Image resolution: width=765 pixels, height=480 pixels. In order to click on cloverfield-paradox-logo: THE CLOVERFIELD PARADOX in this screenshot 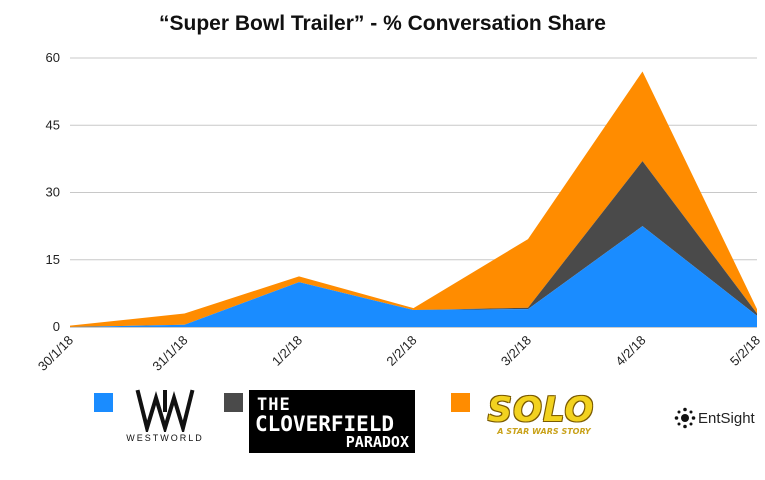, I will do `click(332, 421)`.